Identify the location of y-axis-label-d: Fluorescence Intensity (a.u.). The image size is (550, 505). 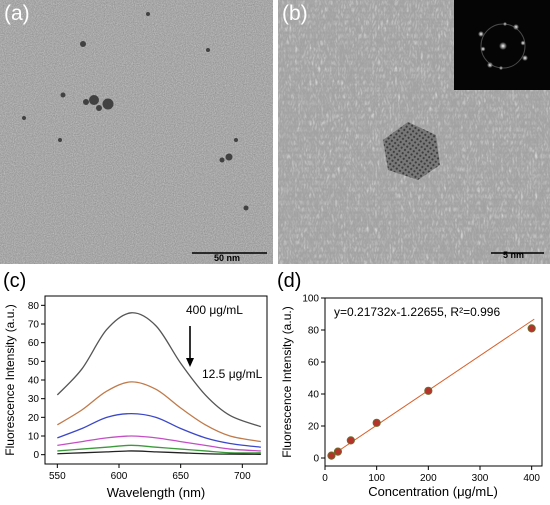
(287, 381).